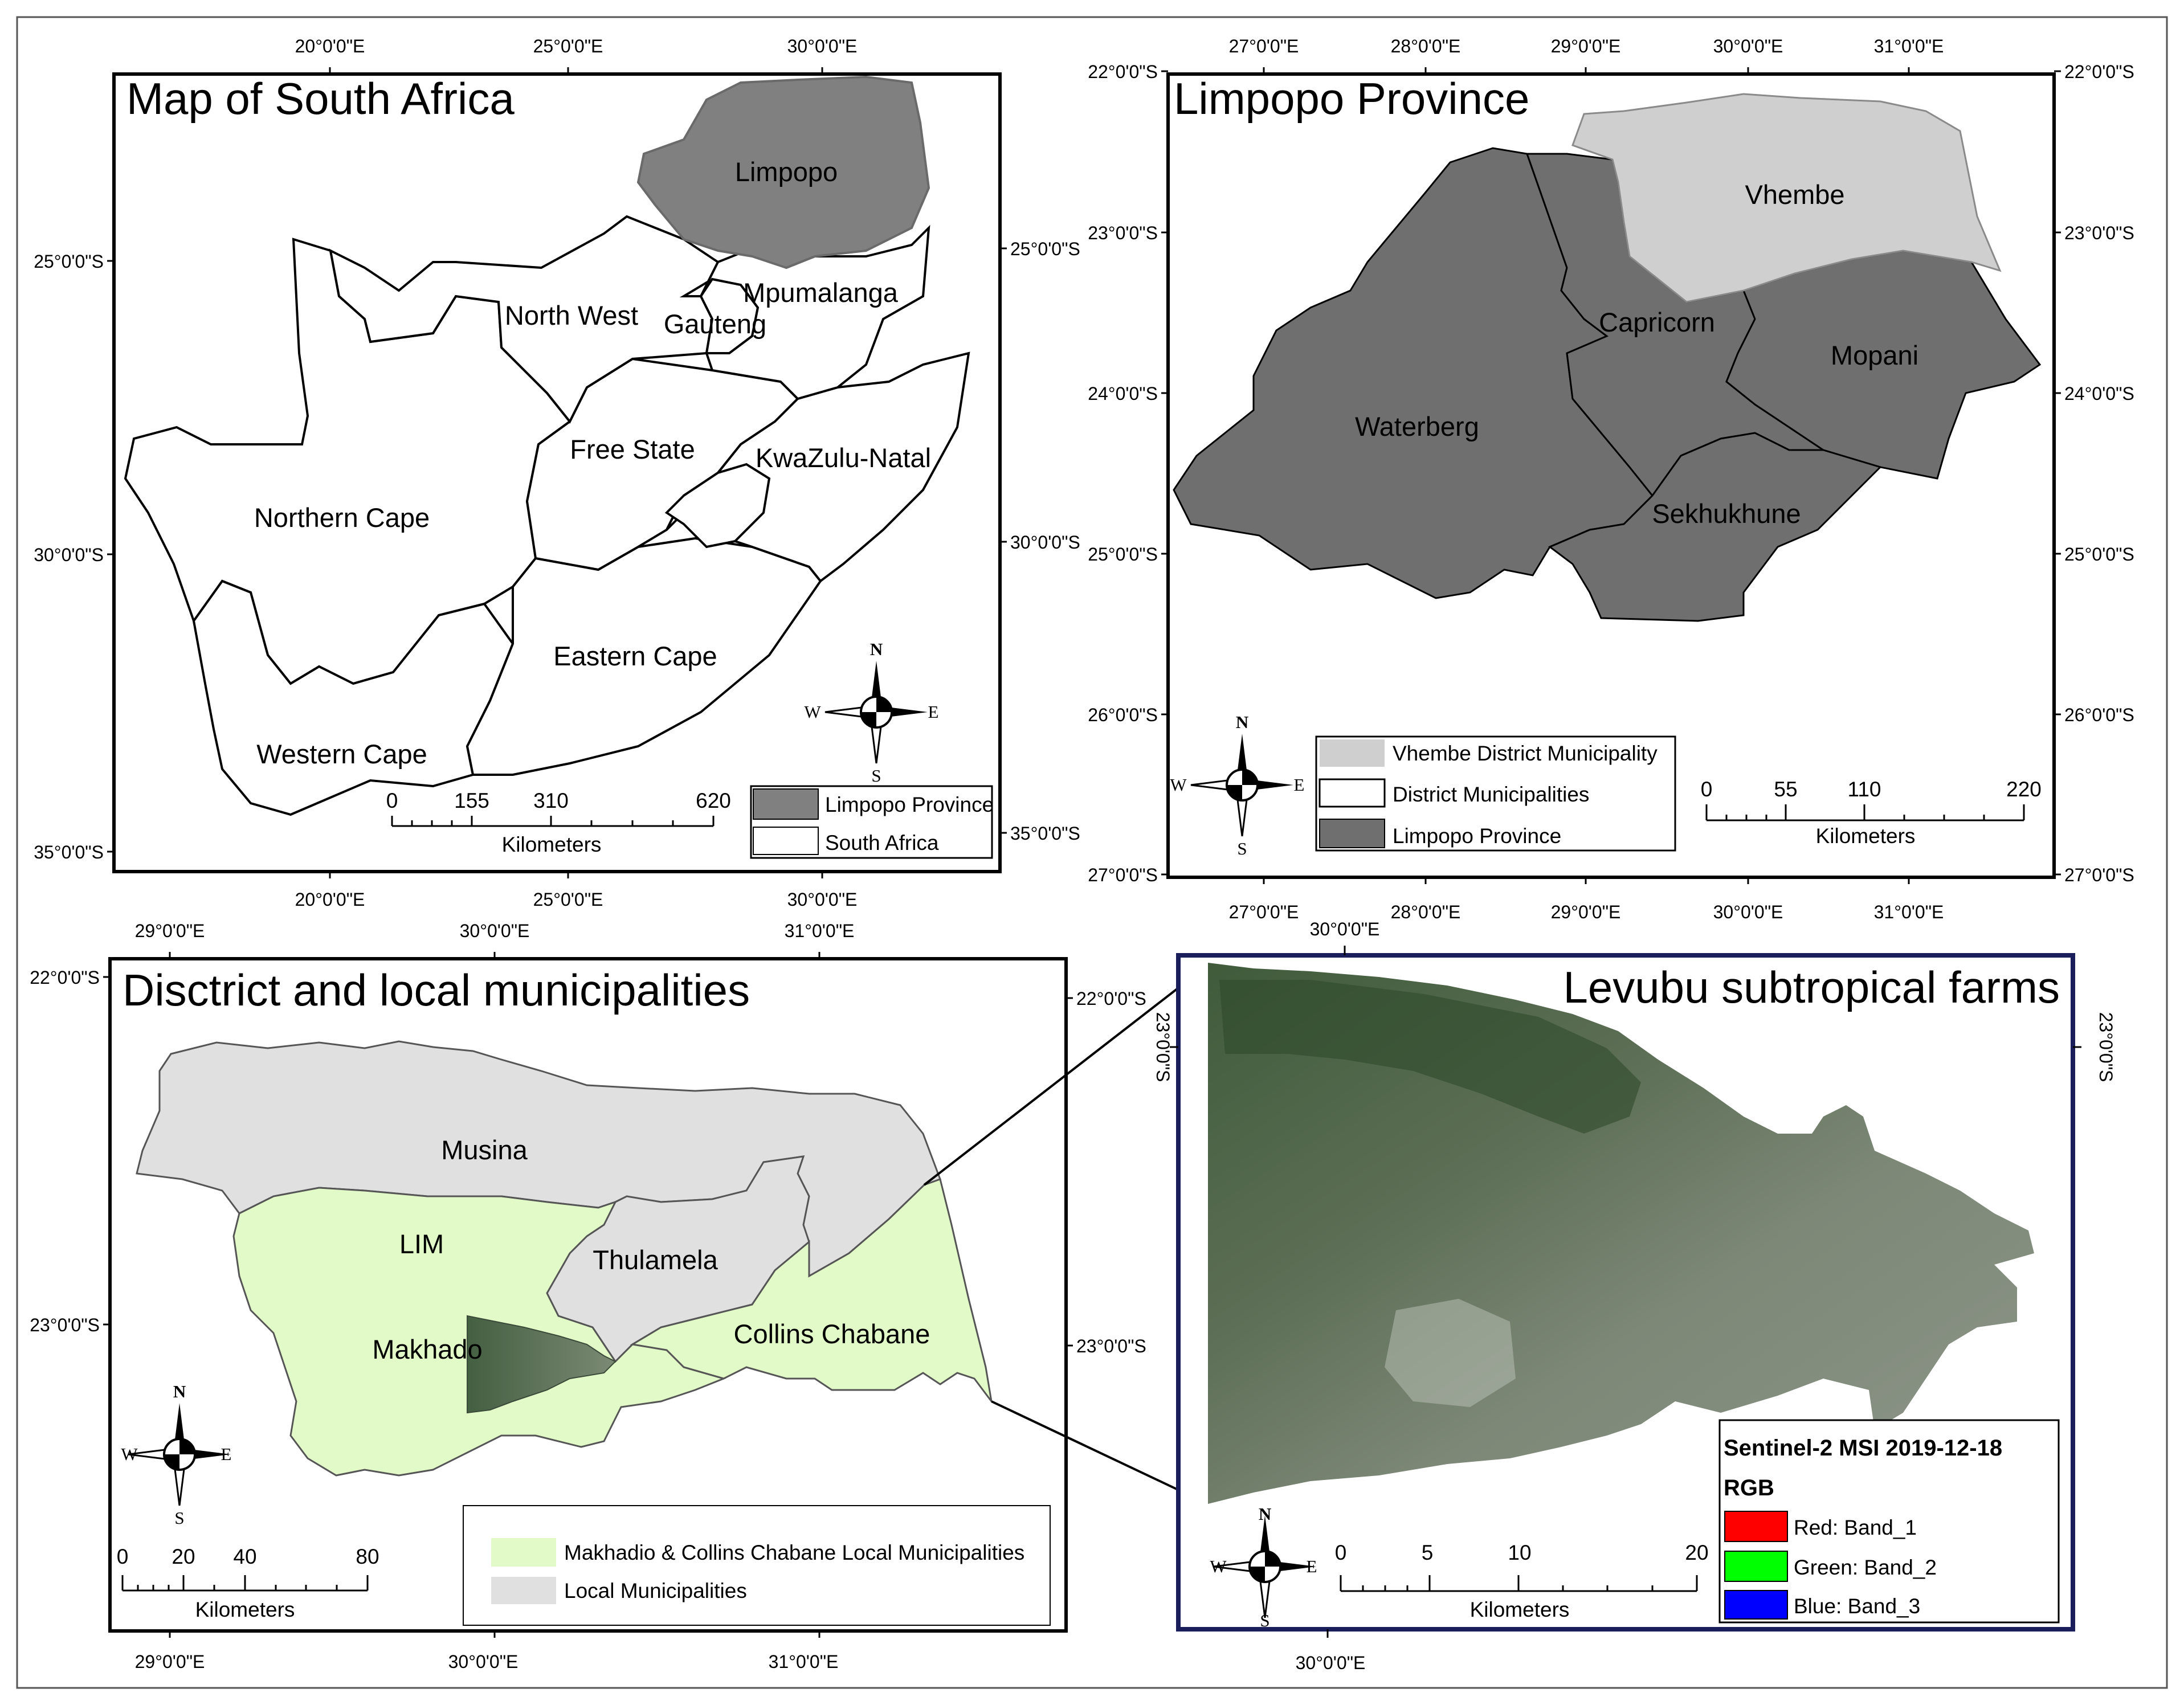  Describe the element at coordinates (1857, 1606) in the screenshot. I see `band-label-blue: Blue: Band_3` at that location.